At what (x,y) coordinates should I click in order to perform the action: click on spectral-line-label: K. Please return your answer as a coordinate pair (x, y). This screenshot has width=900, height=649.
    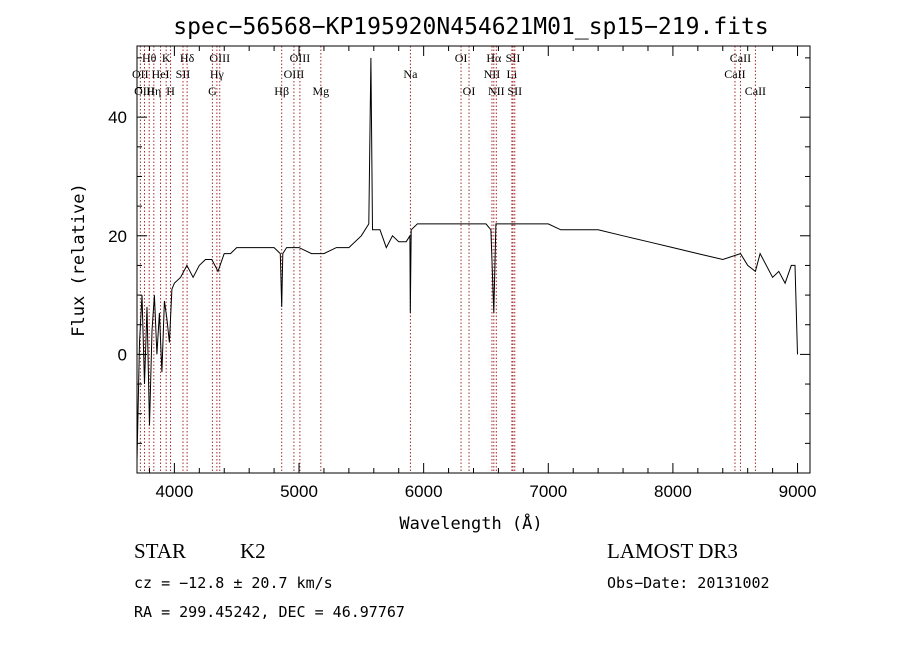
    Looking at the image, I should click on (166, 58).